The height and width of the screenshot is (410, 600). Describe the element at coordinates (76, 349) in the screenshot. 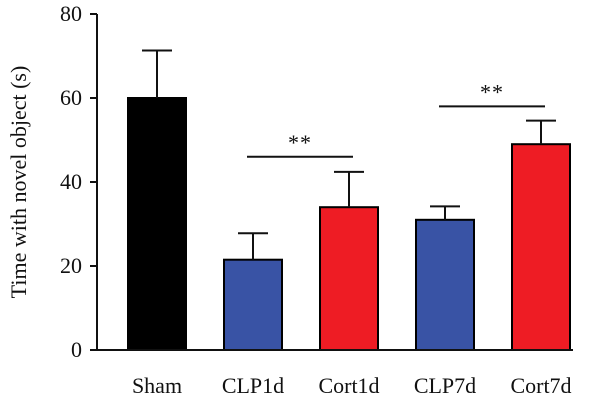

I see `y-tick-label: 0` at that location.